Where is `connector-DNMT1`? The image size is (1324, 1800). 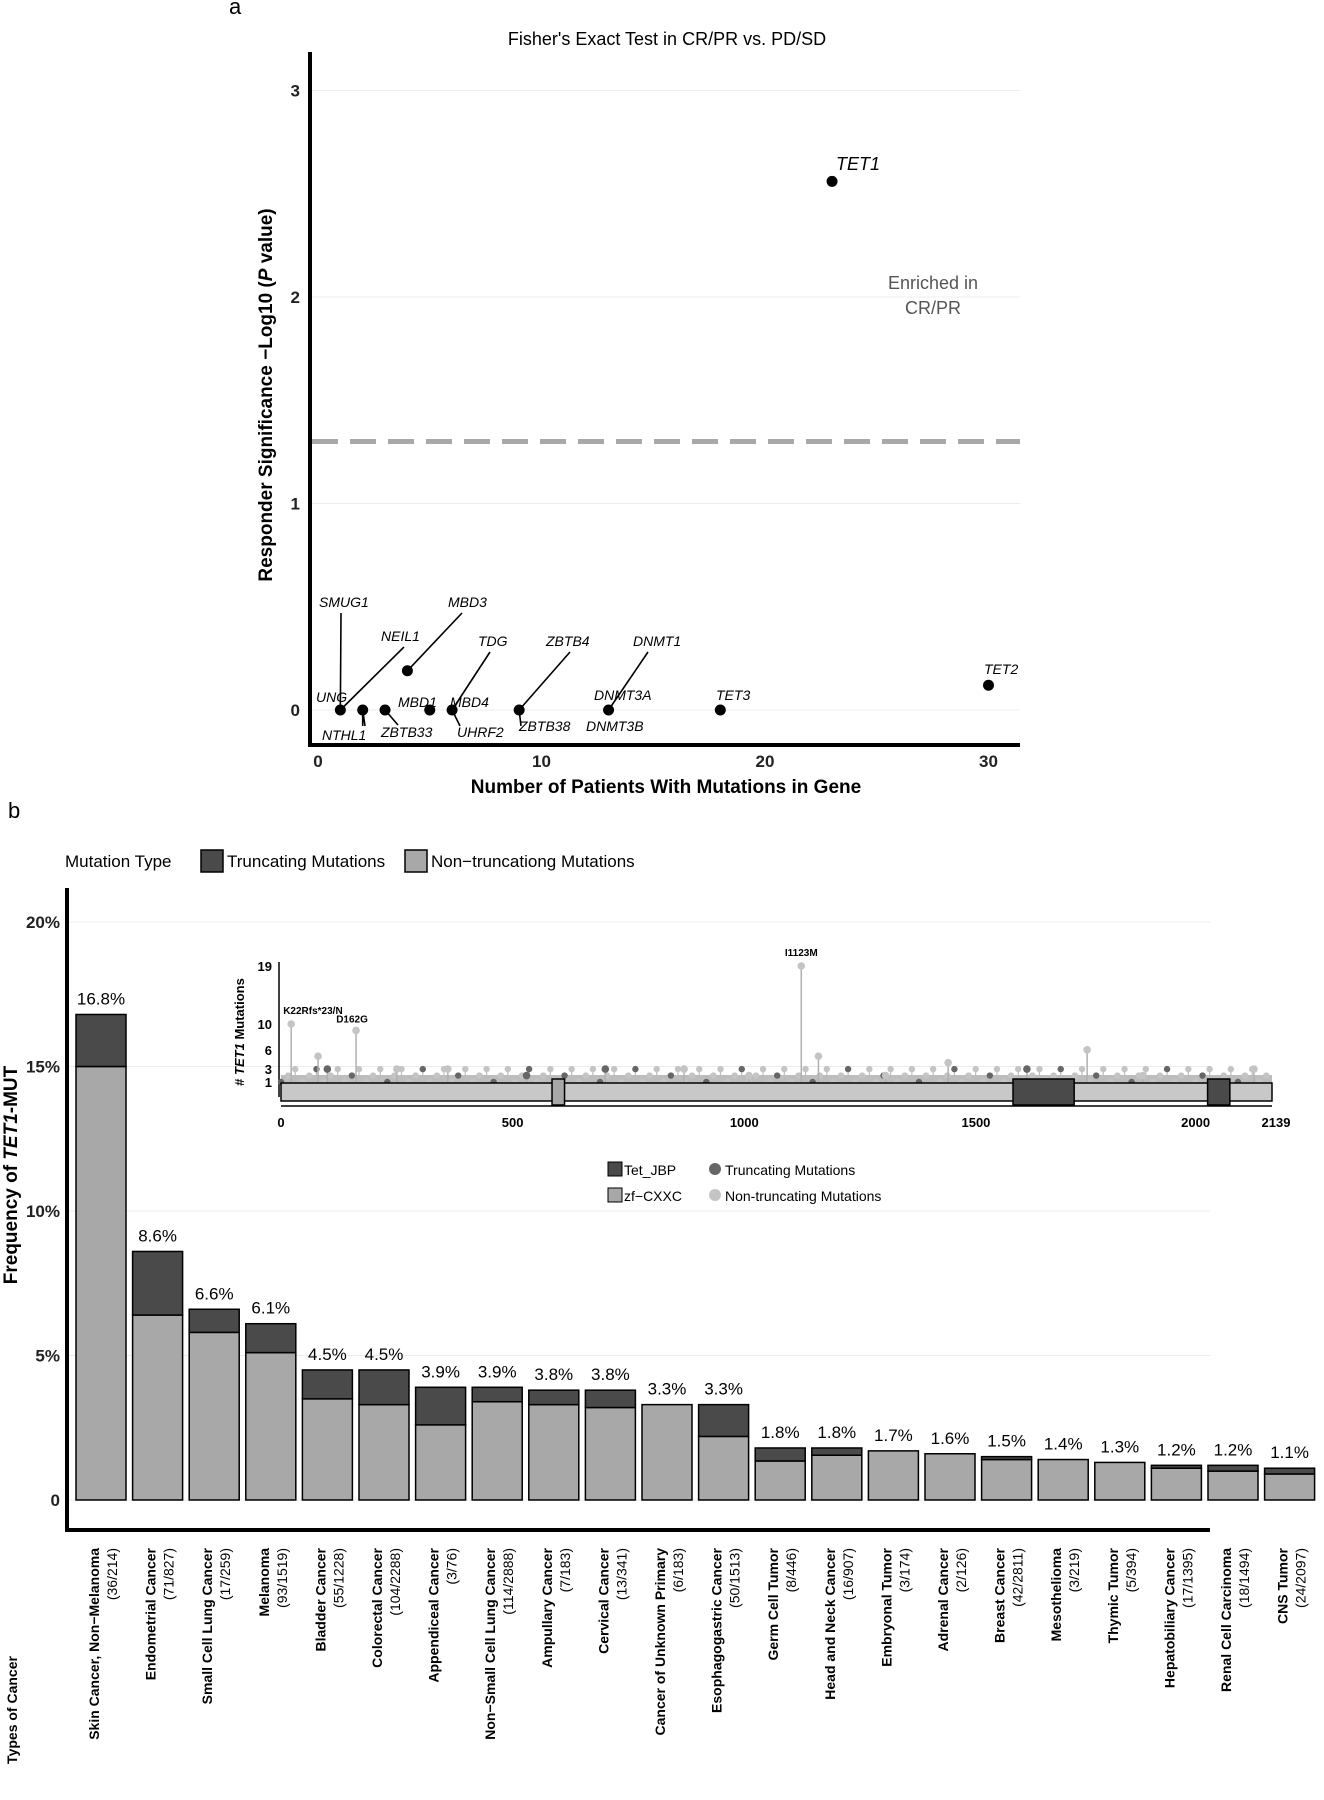 connector-DNMT1 is located at coordinates (628, 681).